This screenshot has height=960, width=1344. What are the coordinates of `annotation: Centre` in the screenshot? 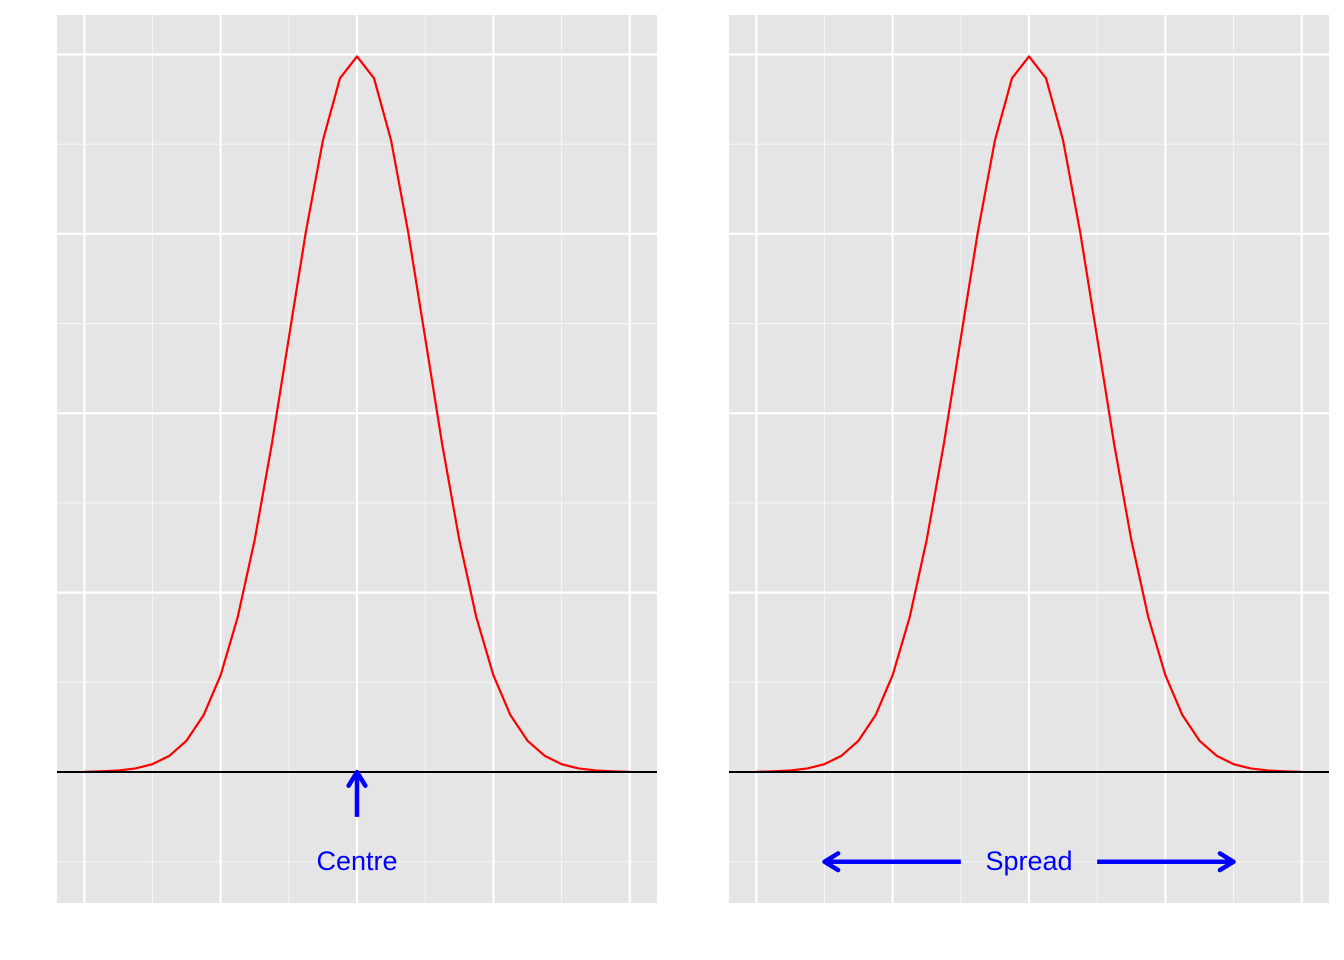 It's located at (356, 861).